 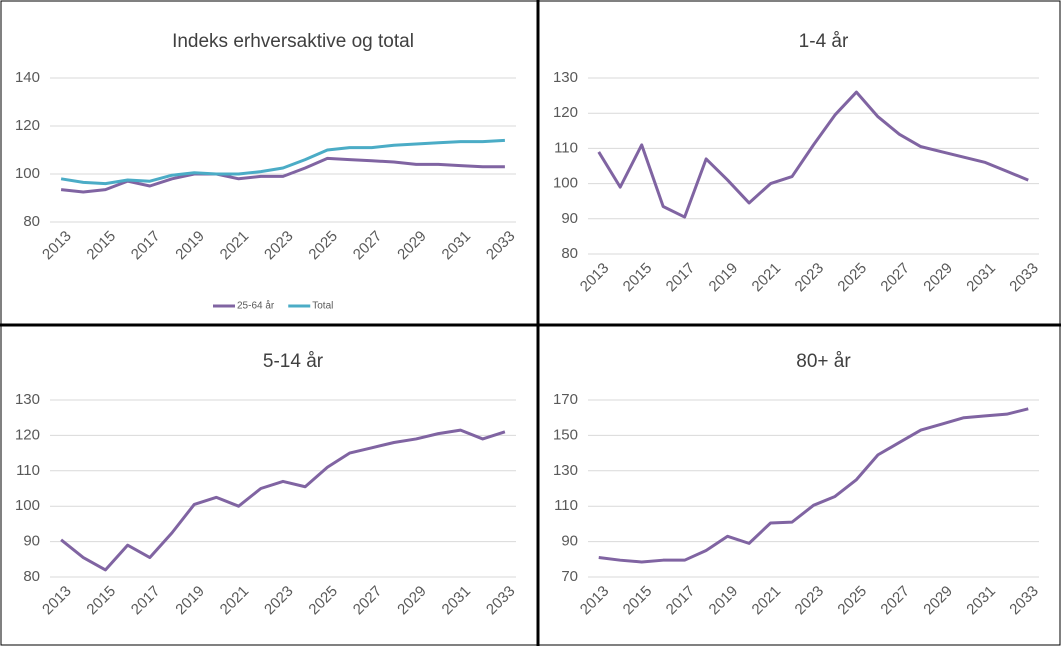 I want to click on y-tick-label: 140, so click(x=27, y=77).